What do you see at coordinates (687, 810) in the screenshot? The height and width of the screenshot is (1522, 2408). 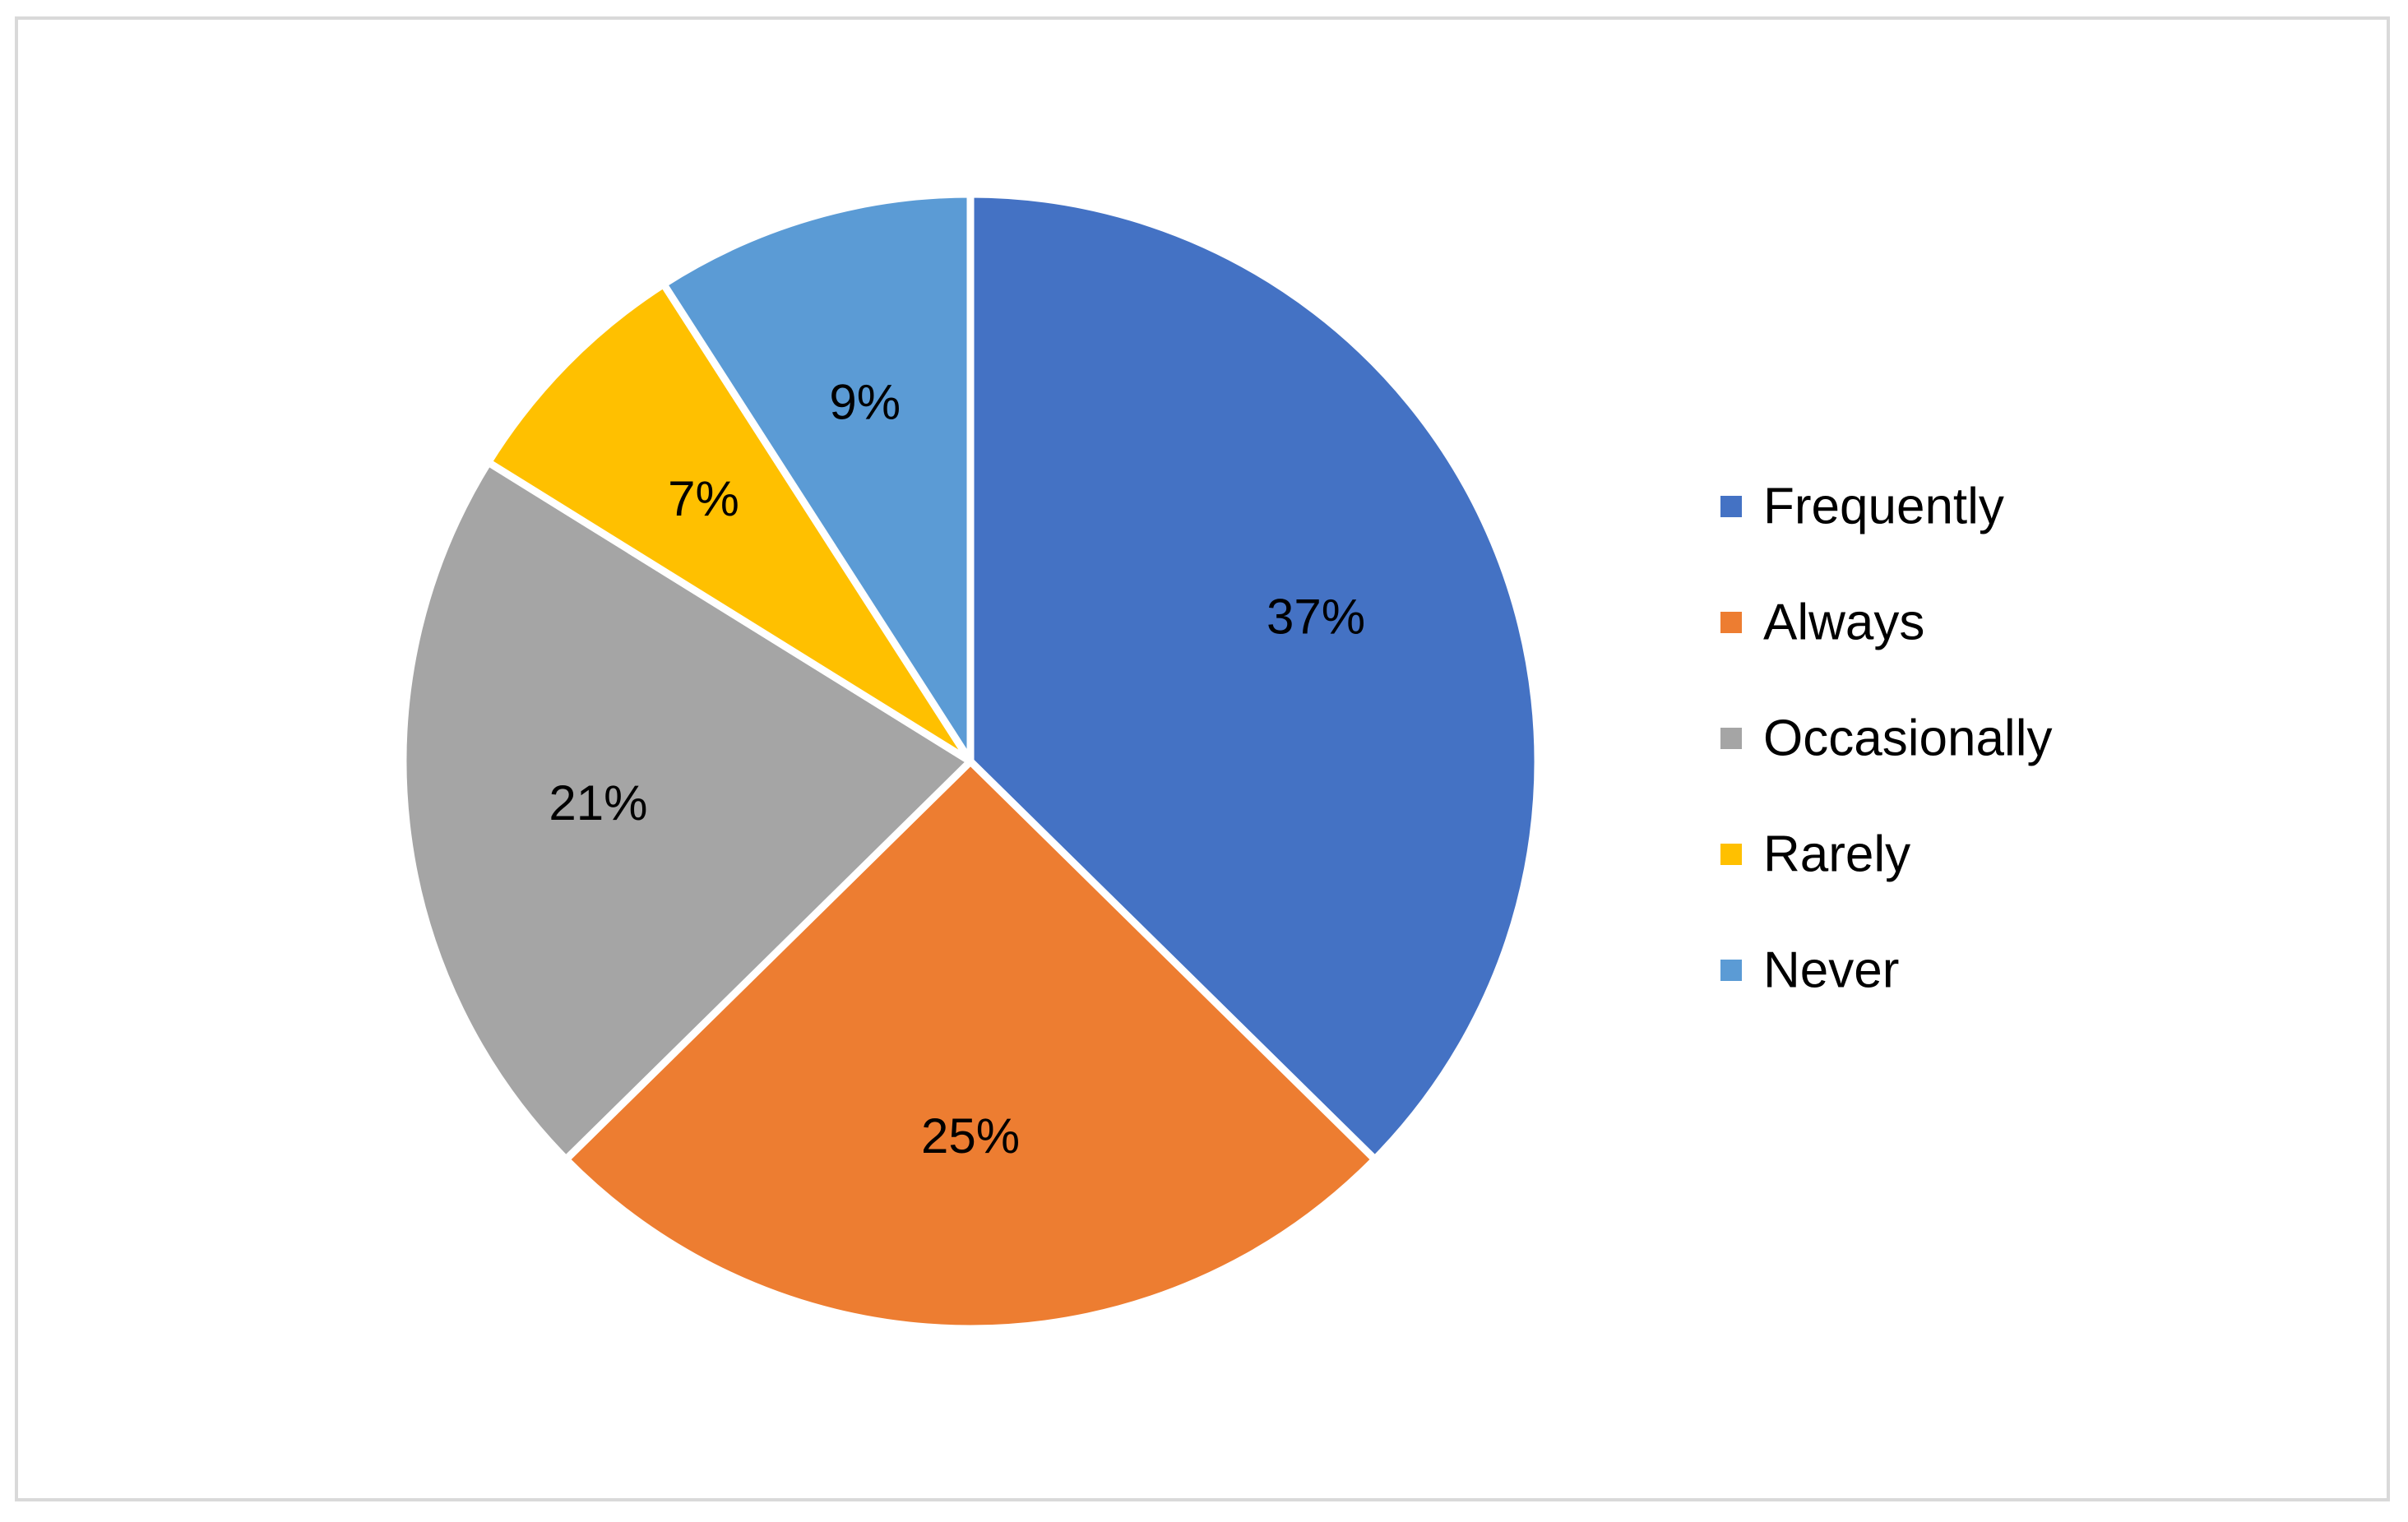 I see `pie-slice-occasionally` at bounding box center [687, 810].